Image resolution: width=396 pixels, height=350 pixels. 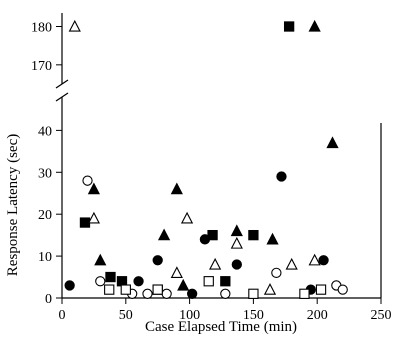 I want to click on y-tick-label: 10, so click(x=45, y=257).